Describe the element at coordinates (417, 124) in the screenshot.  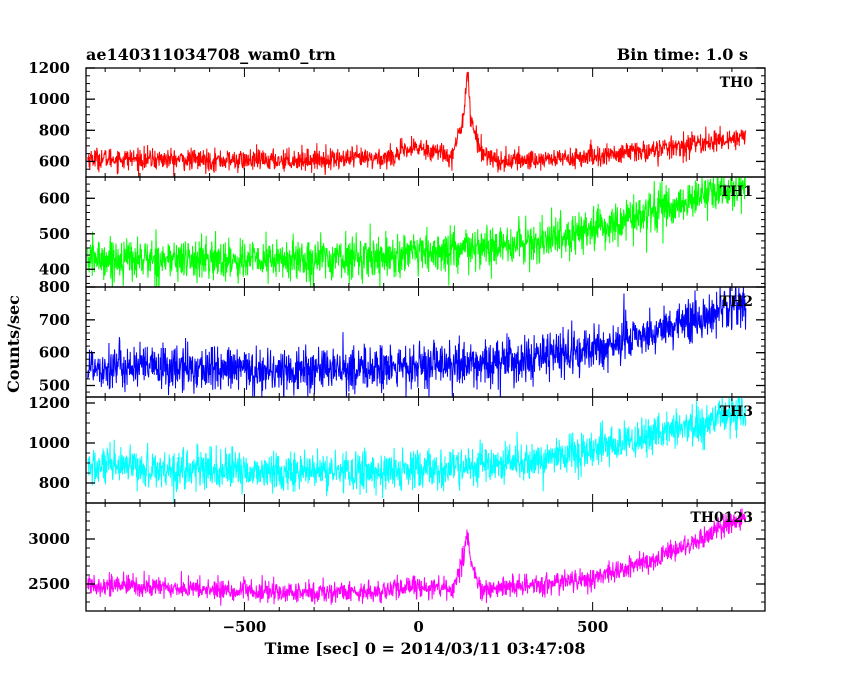
I see `series-line-th0` at that location.